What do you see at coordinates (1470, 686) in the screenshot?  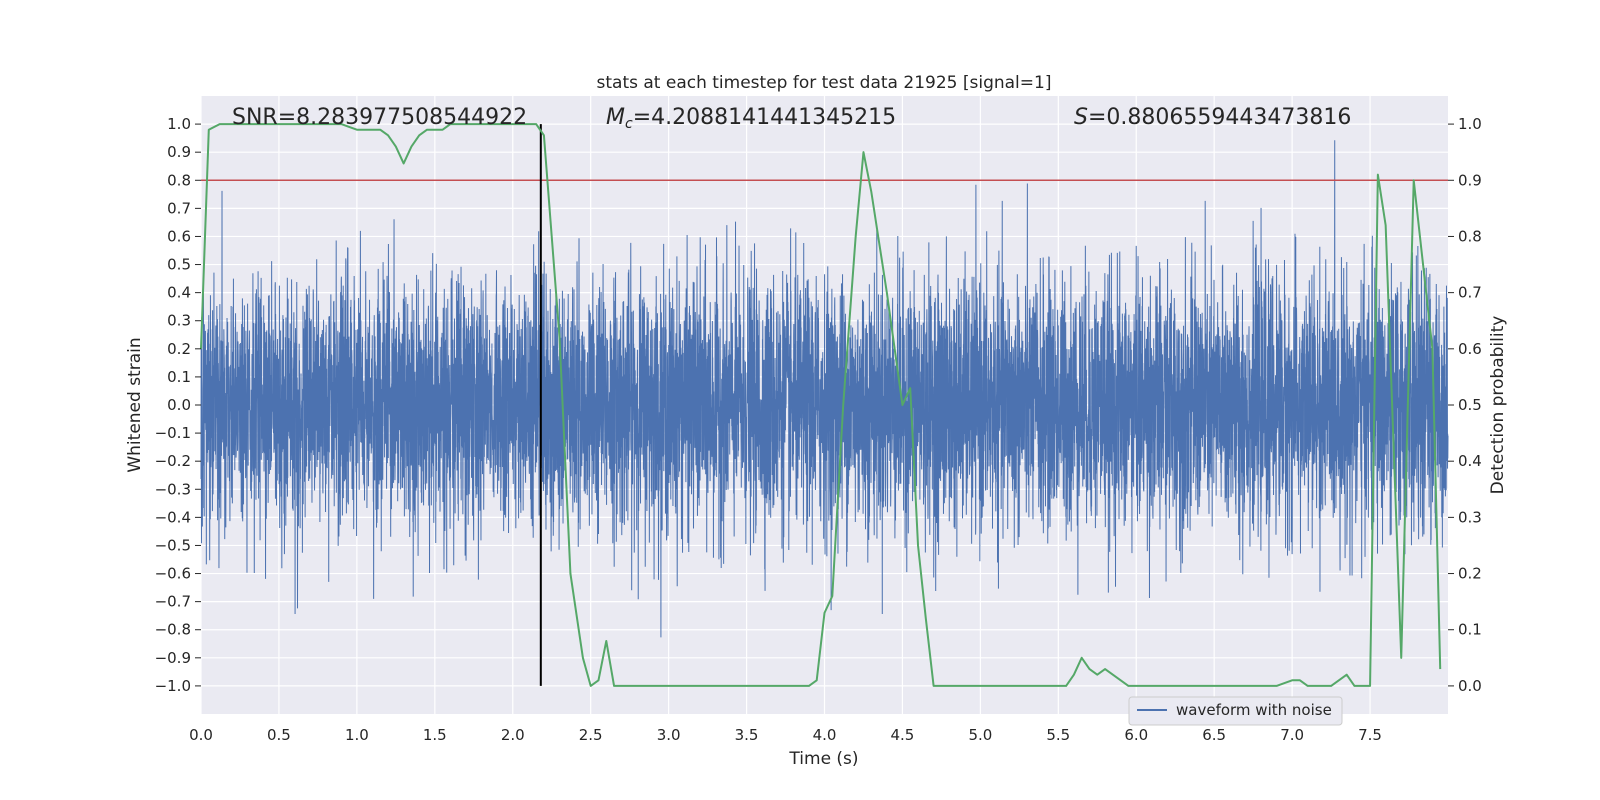 I see `y2-tick-label: 0.0` at bounding box center [1470, 686].